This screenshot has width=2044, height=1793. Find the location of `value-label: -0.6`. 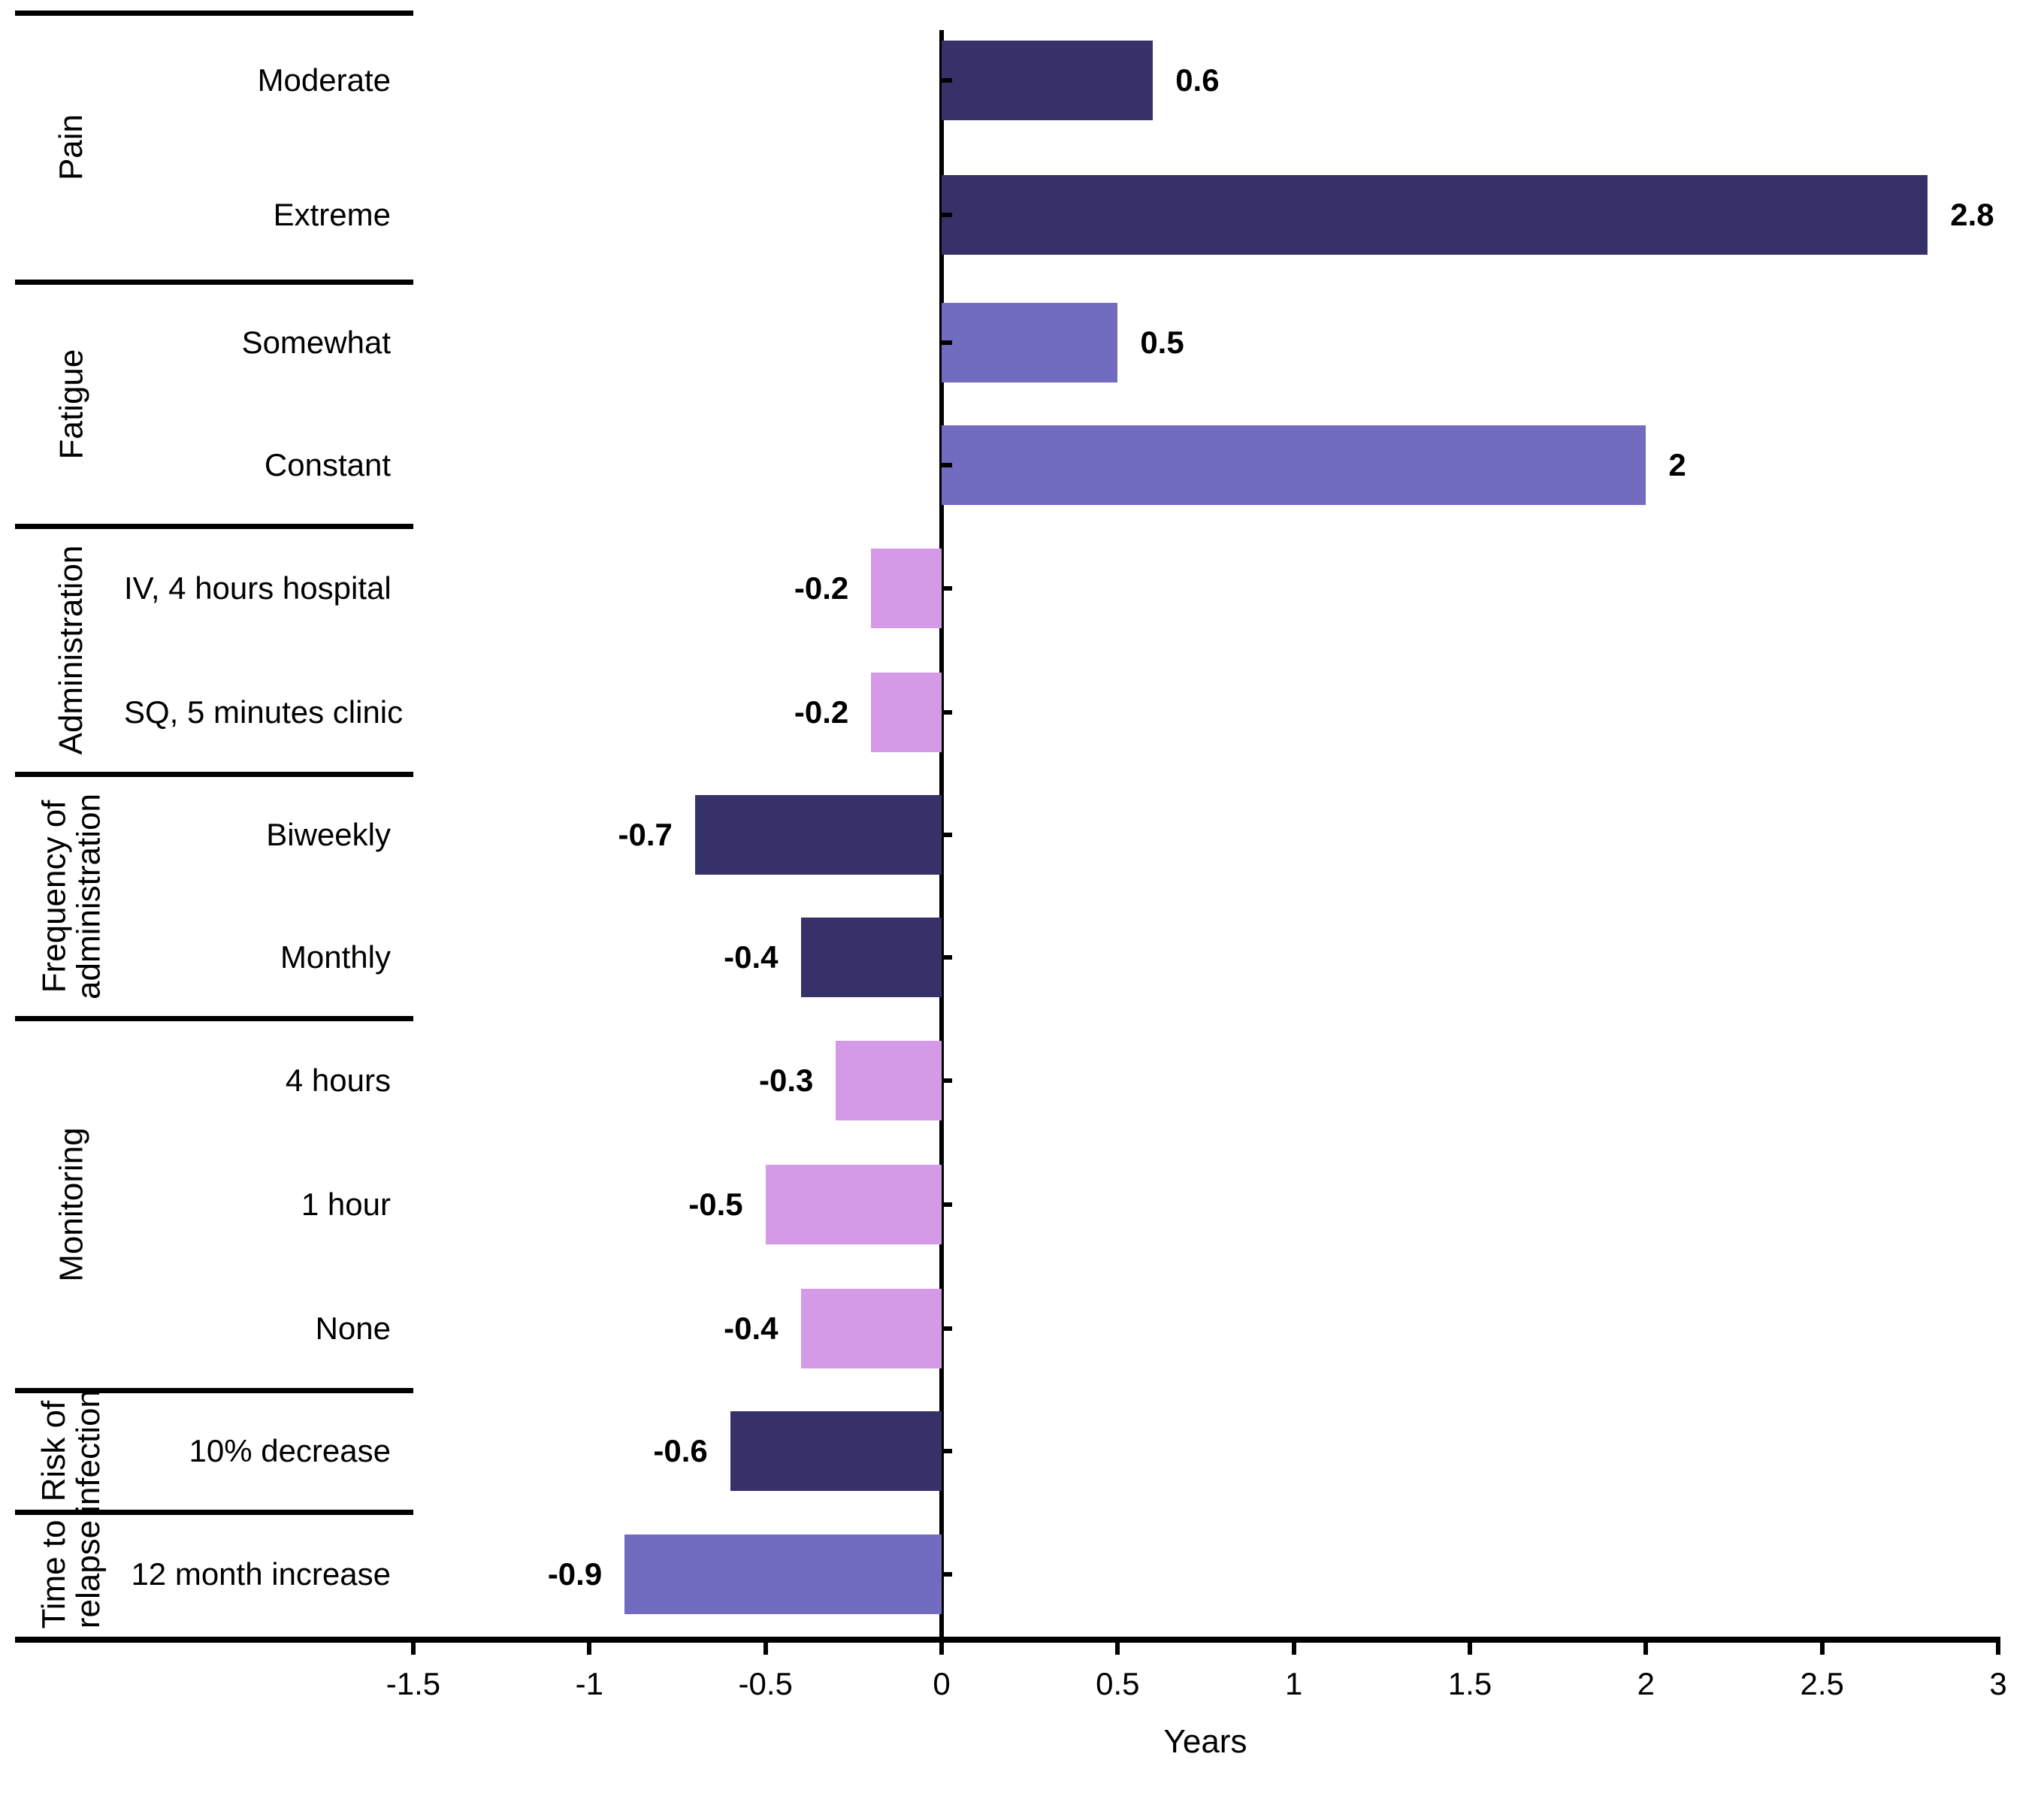

value-label: -0.6 is located at coordinates (680, 1451).